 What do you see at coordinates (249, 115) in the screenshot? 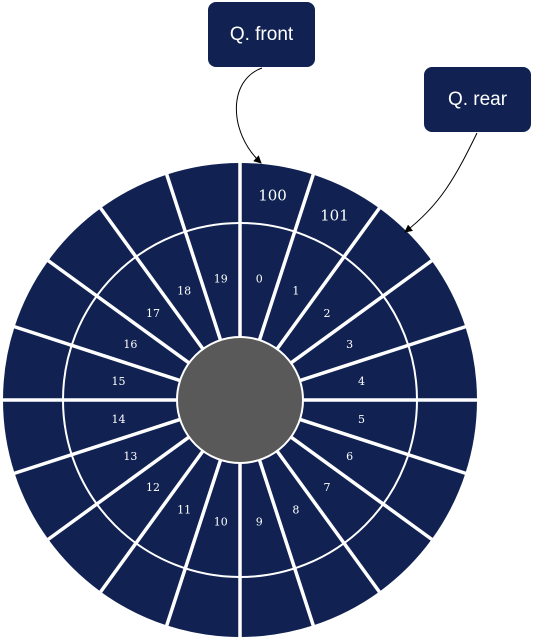
I see `front-pointer-arrow` at bounding box center [249, 115].